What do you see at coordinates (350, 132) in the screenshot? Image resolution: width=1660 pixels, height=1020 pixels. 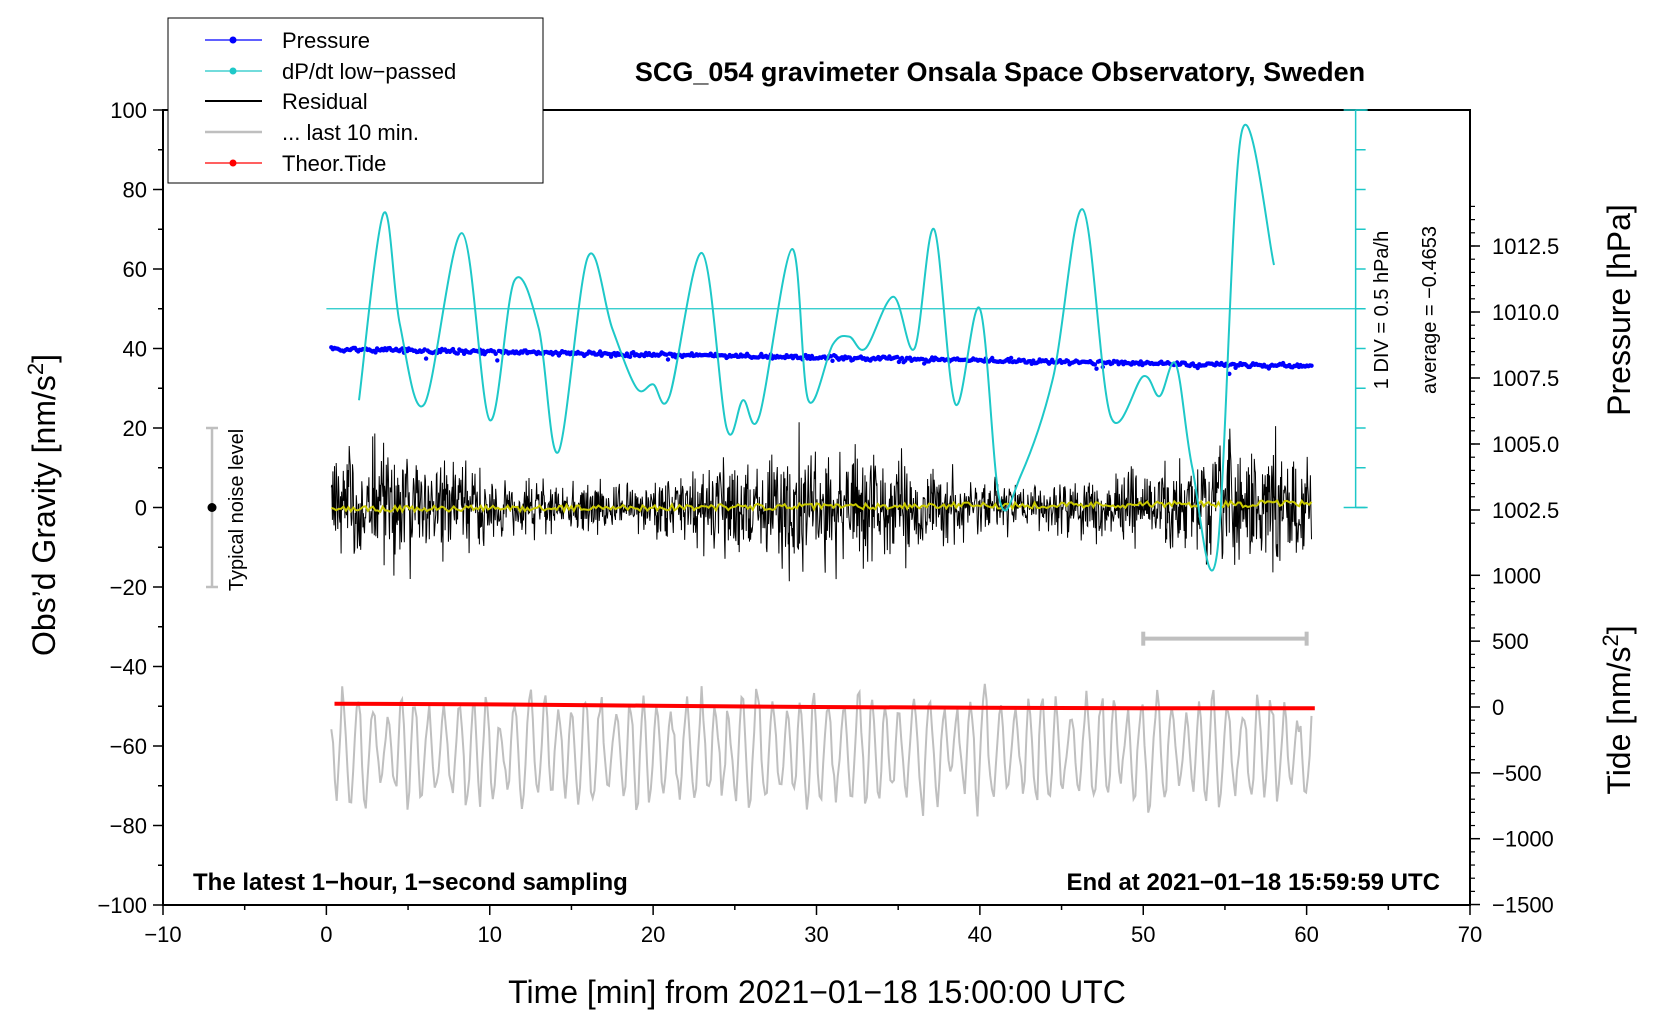 I see `legend-label-last10: ... last 10 min.` at bounding box center [350, 132].